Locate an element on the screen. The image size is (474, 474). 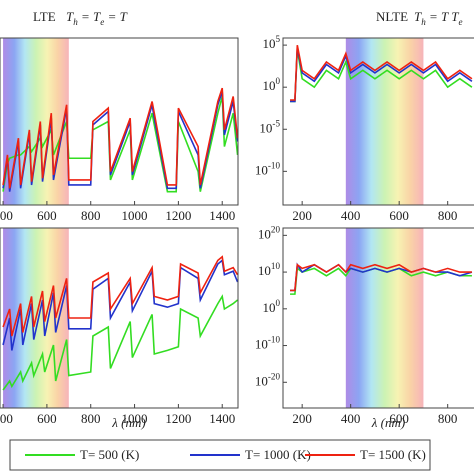
panel-title: LTE is located at coordinates (44, 16).